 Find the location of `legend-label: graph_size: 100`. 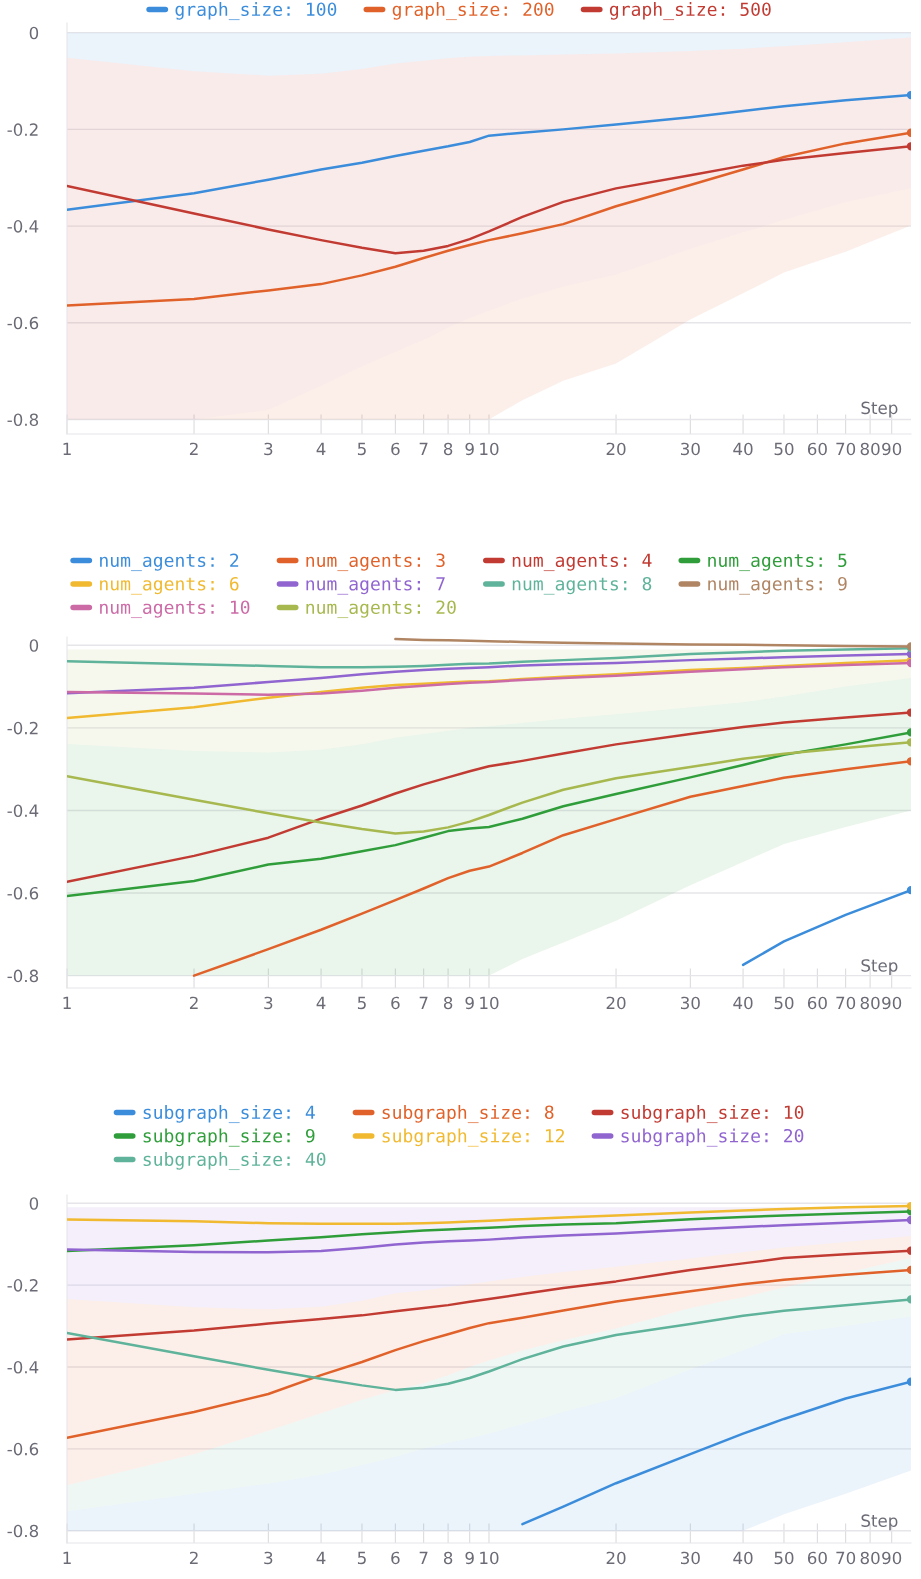

legend-label: graph_size: 100 is located at coordinates (256, 11).